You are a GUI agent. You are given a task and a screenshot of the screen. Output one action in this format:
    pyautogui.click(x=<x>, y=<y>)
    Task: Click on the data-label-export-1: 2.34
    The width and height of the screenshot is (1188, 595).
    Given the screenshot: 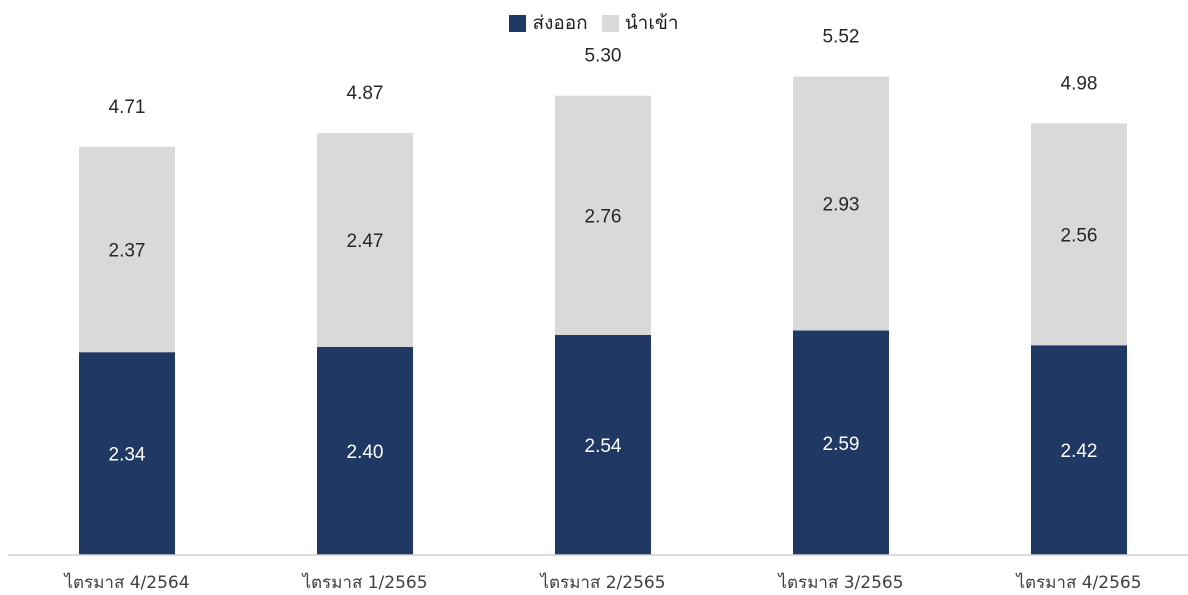 What is the action you would take?
    pyautogui.click(x=127, y=455)
    